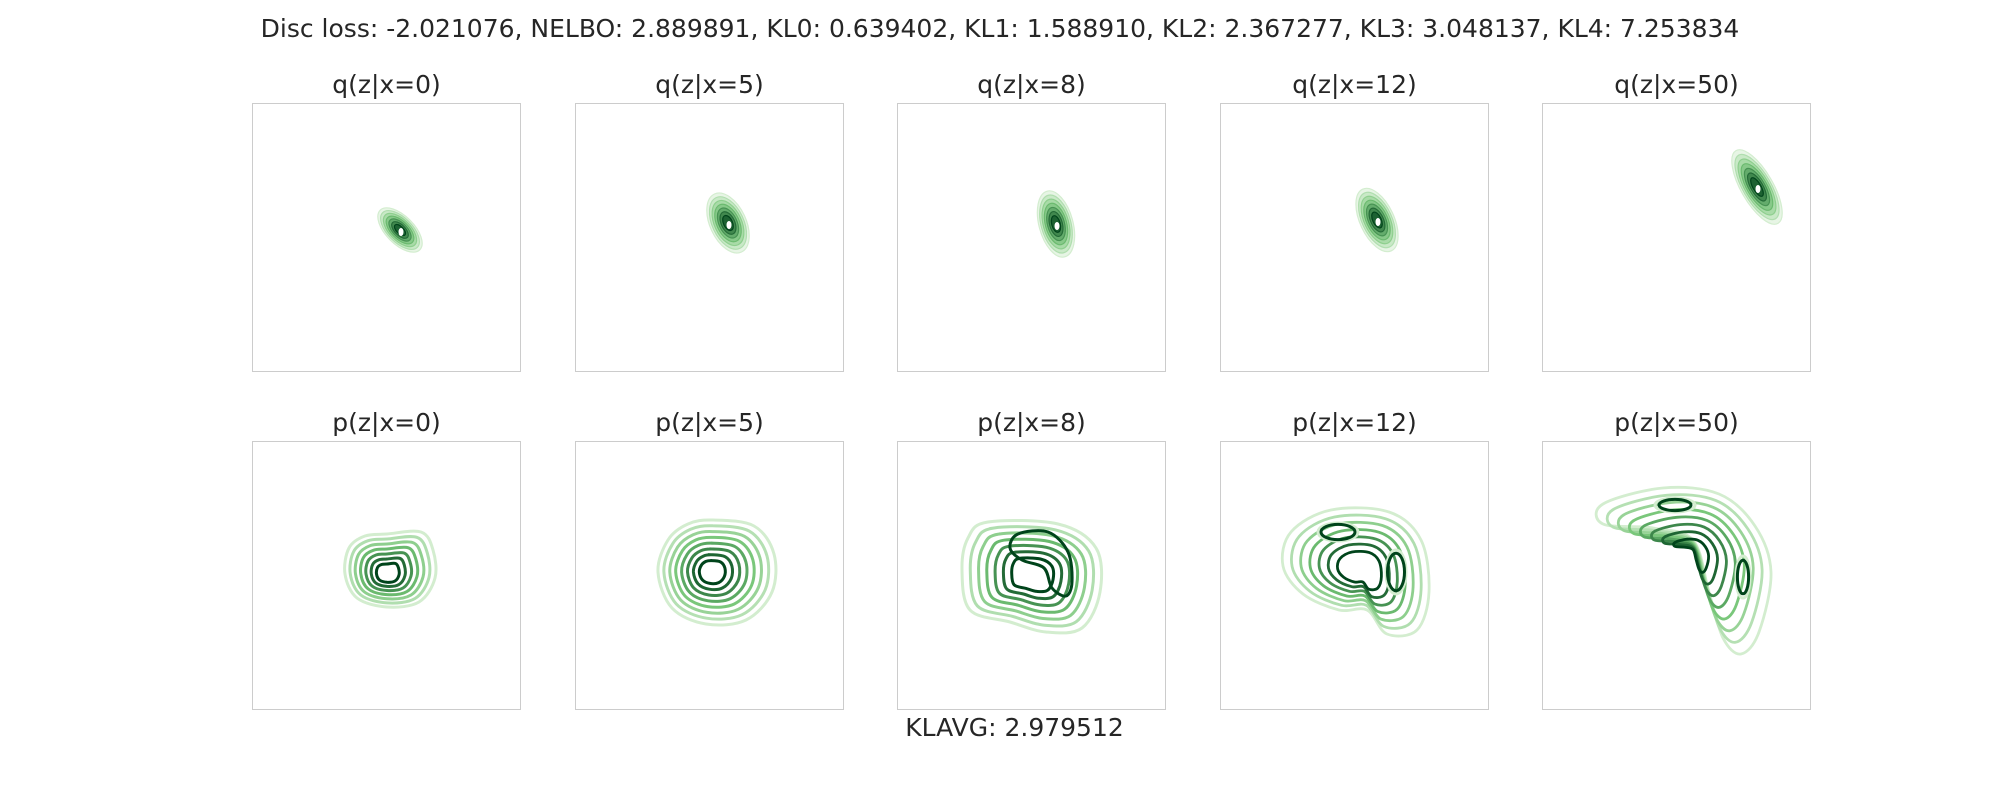  Describe the element at coordinates (709, 84) in the screenshot. I see `panel-title-q-x5: q(z|x=5)` at that location.